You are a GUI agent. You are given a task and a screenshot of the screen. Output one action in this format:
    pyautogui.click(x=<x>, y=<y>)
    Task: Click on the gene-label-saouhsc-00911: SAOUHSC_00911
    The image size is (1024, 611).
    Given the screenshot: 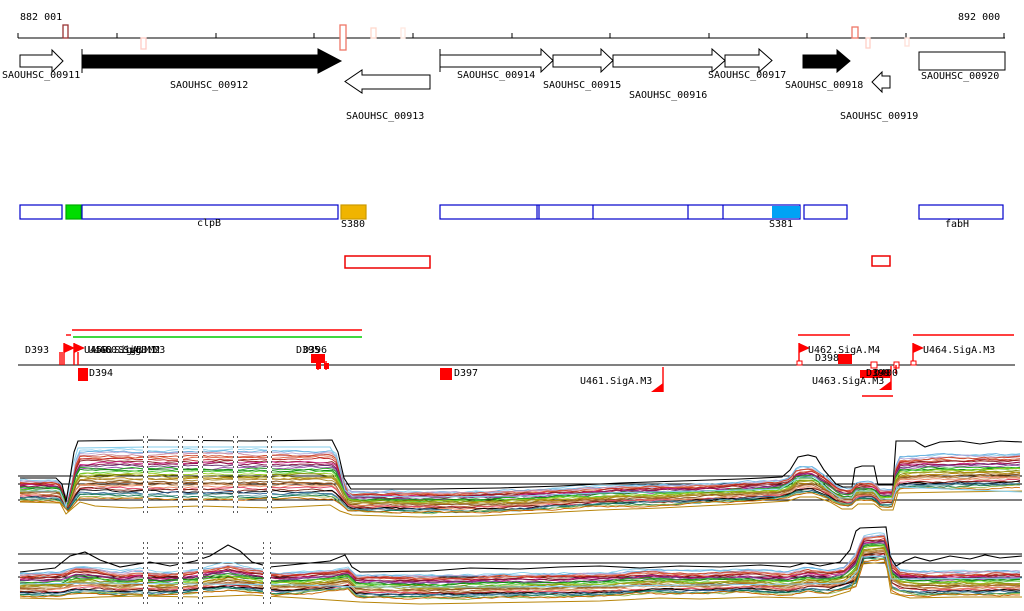 What is the action you would take?
    pyautogui.click(x=41, y=75)
    